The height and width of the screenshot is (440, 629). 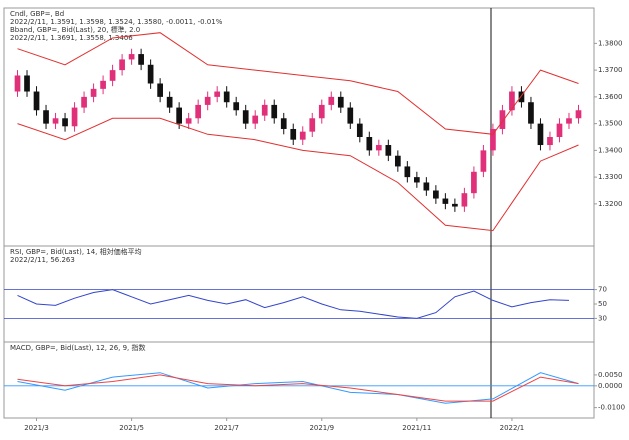 What do you see at coordinates (42, 260) in the screenshot?
I see `panel-subtitle: 2022/2/11, 56.263` at bounding box center [42, 260].